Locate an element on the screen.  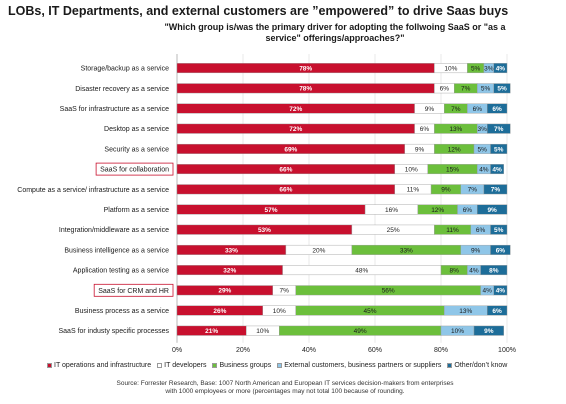
data-label: 21% is located at coordinates (211, 331).